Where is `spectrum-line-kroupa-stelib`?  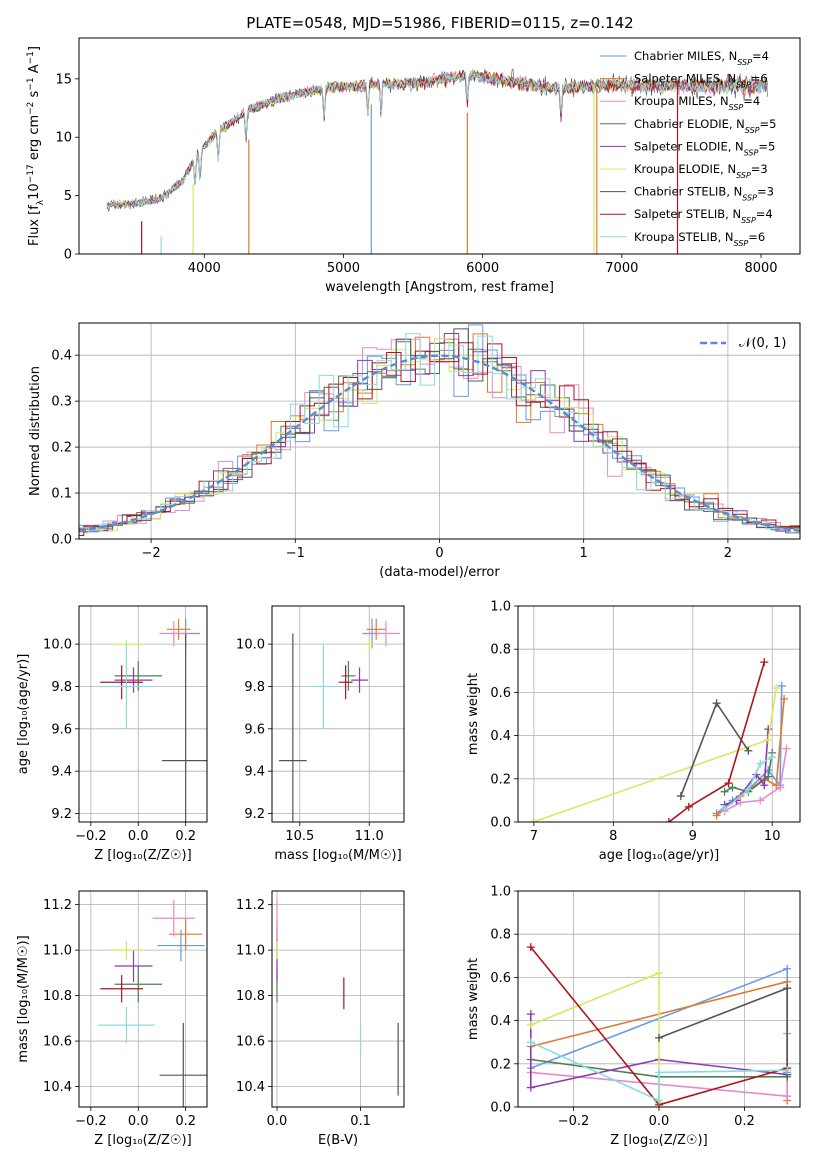
spectrum-line-kroupa-stelib is located at coordinates (438, 139).